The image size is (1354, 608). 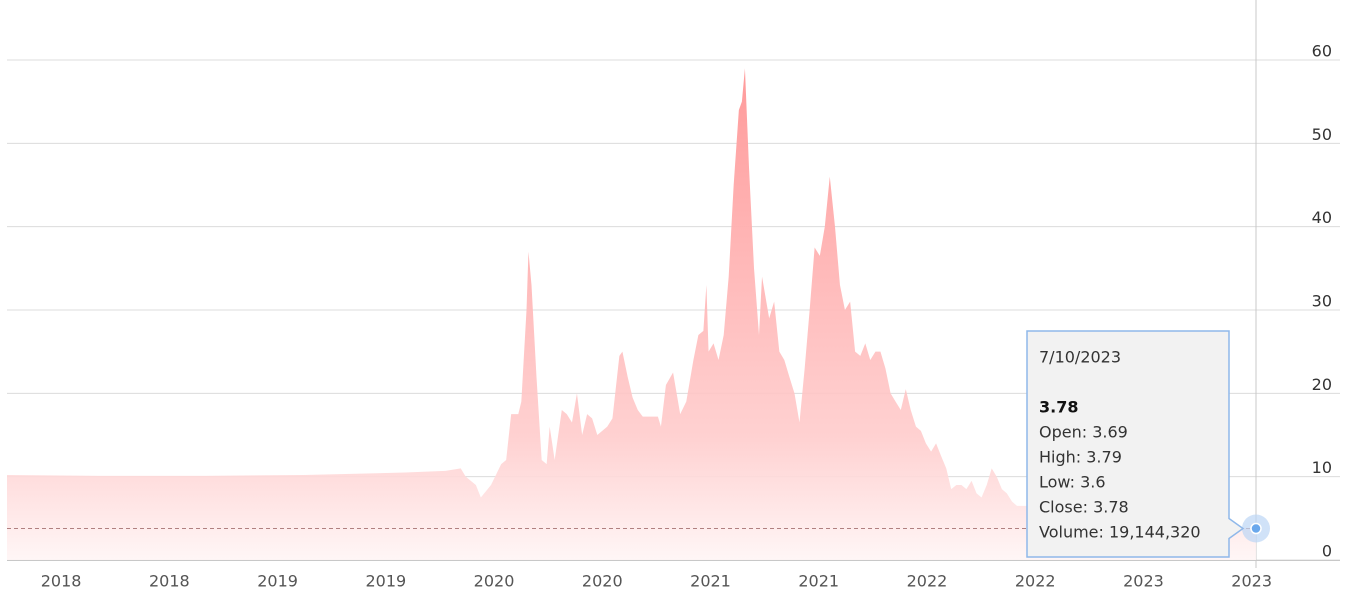 I want to click on tooltip-line: Low: 3.6, so click(x=1072, y=482).